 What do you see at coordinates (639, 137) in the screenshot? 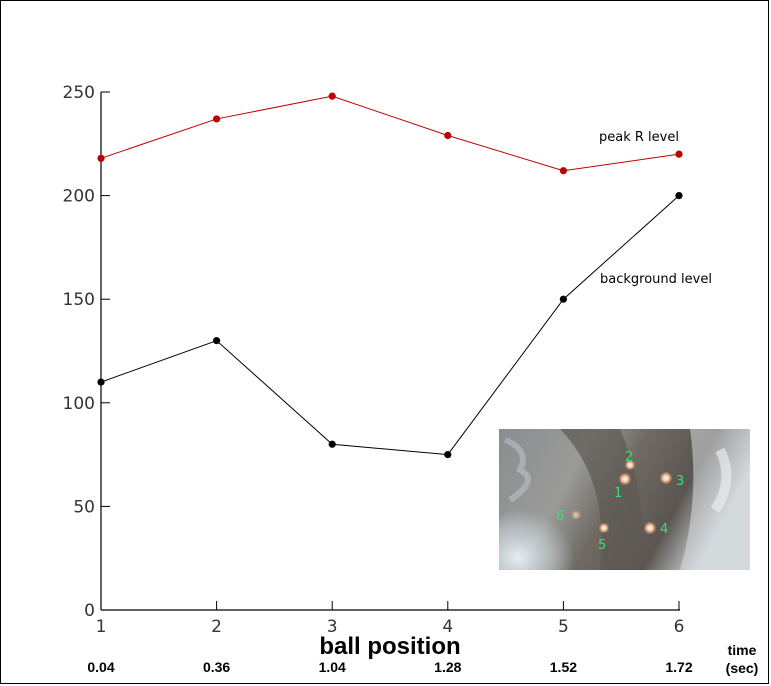
I see `series-label-peak-r: peak R level` at bounding box center [639, 137].